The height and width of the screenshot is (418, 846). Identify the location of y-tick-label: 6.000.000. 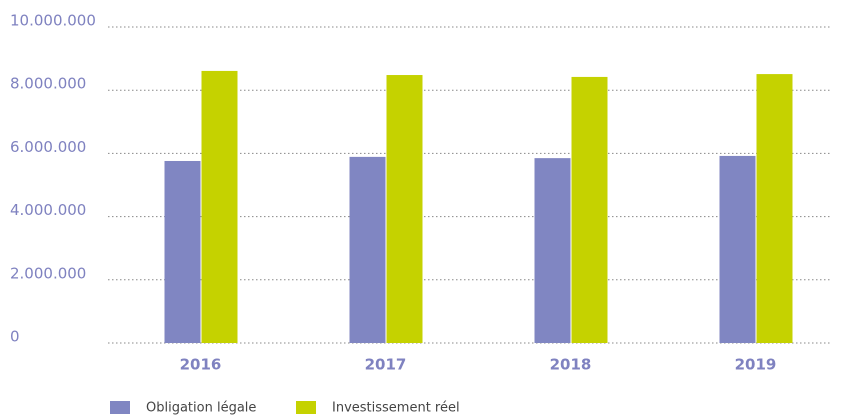
(48, 147).